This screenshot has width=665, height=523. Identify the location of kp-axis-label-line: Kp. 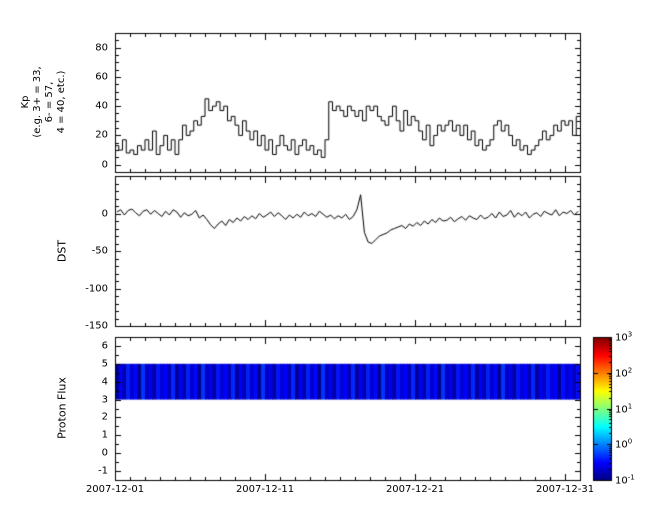
(25, 102).